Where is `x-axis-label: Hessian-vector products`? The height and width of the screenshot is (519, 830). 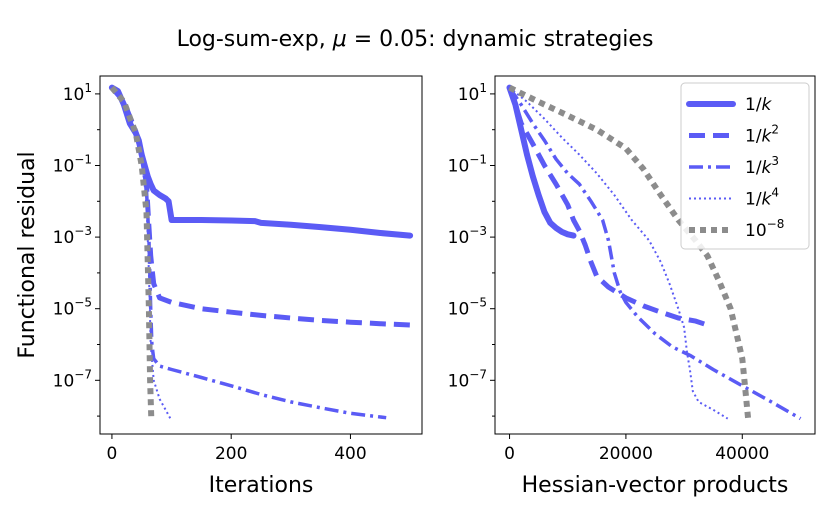
x-axis-label: Hessian-vector products is located at coordinates (655, 485).